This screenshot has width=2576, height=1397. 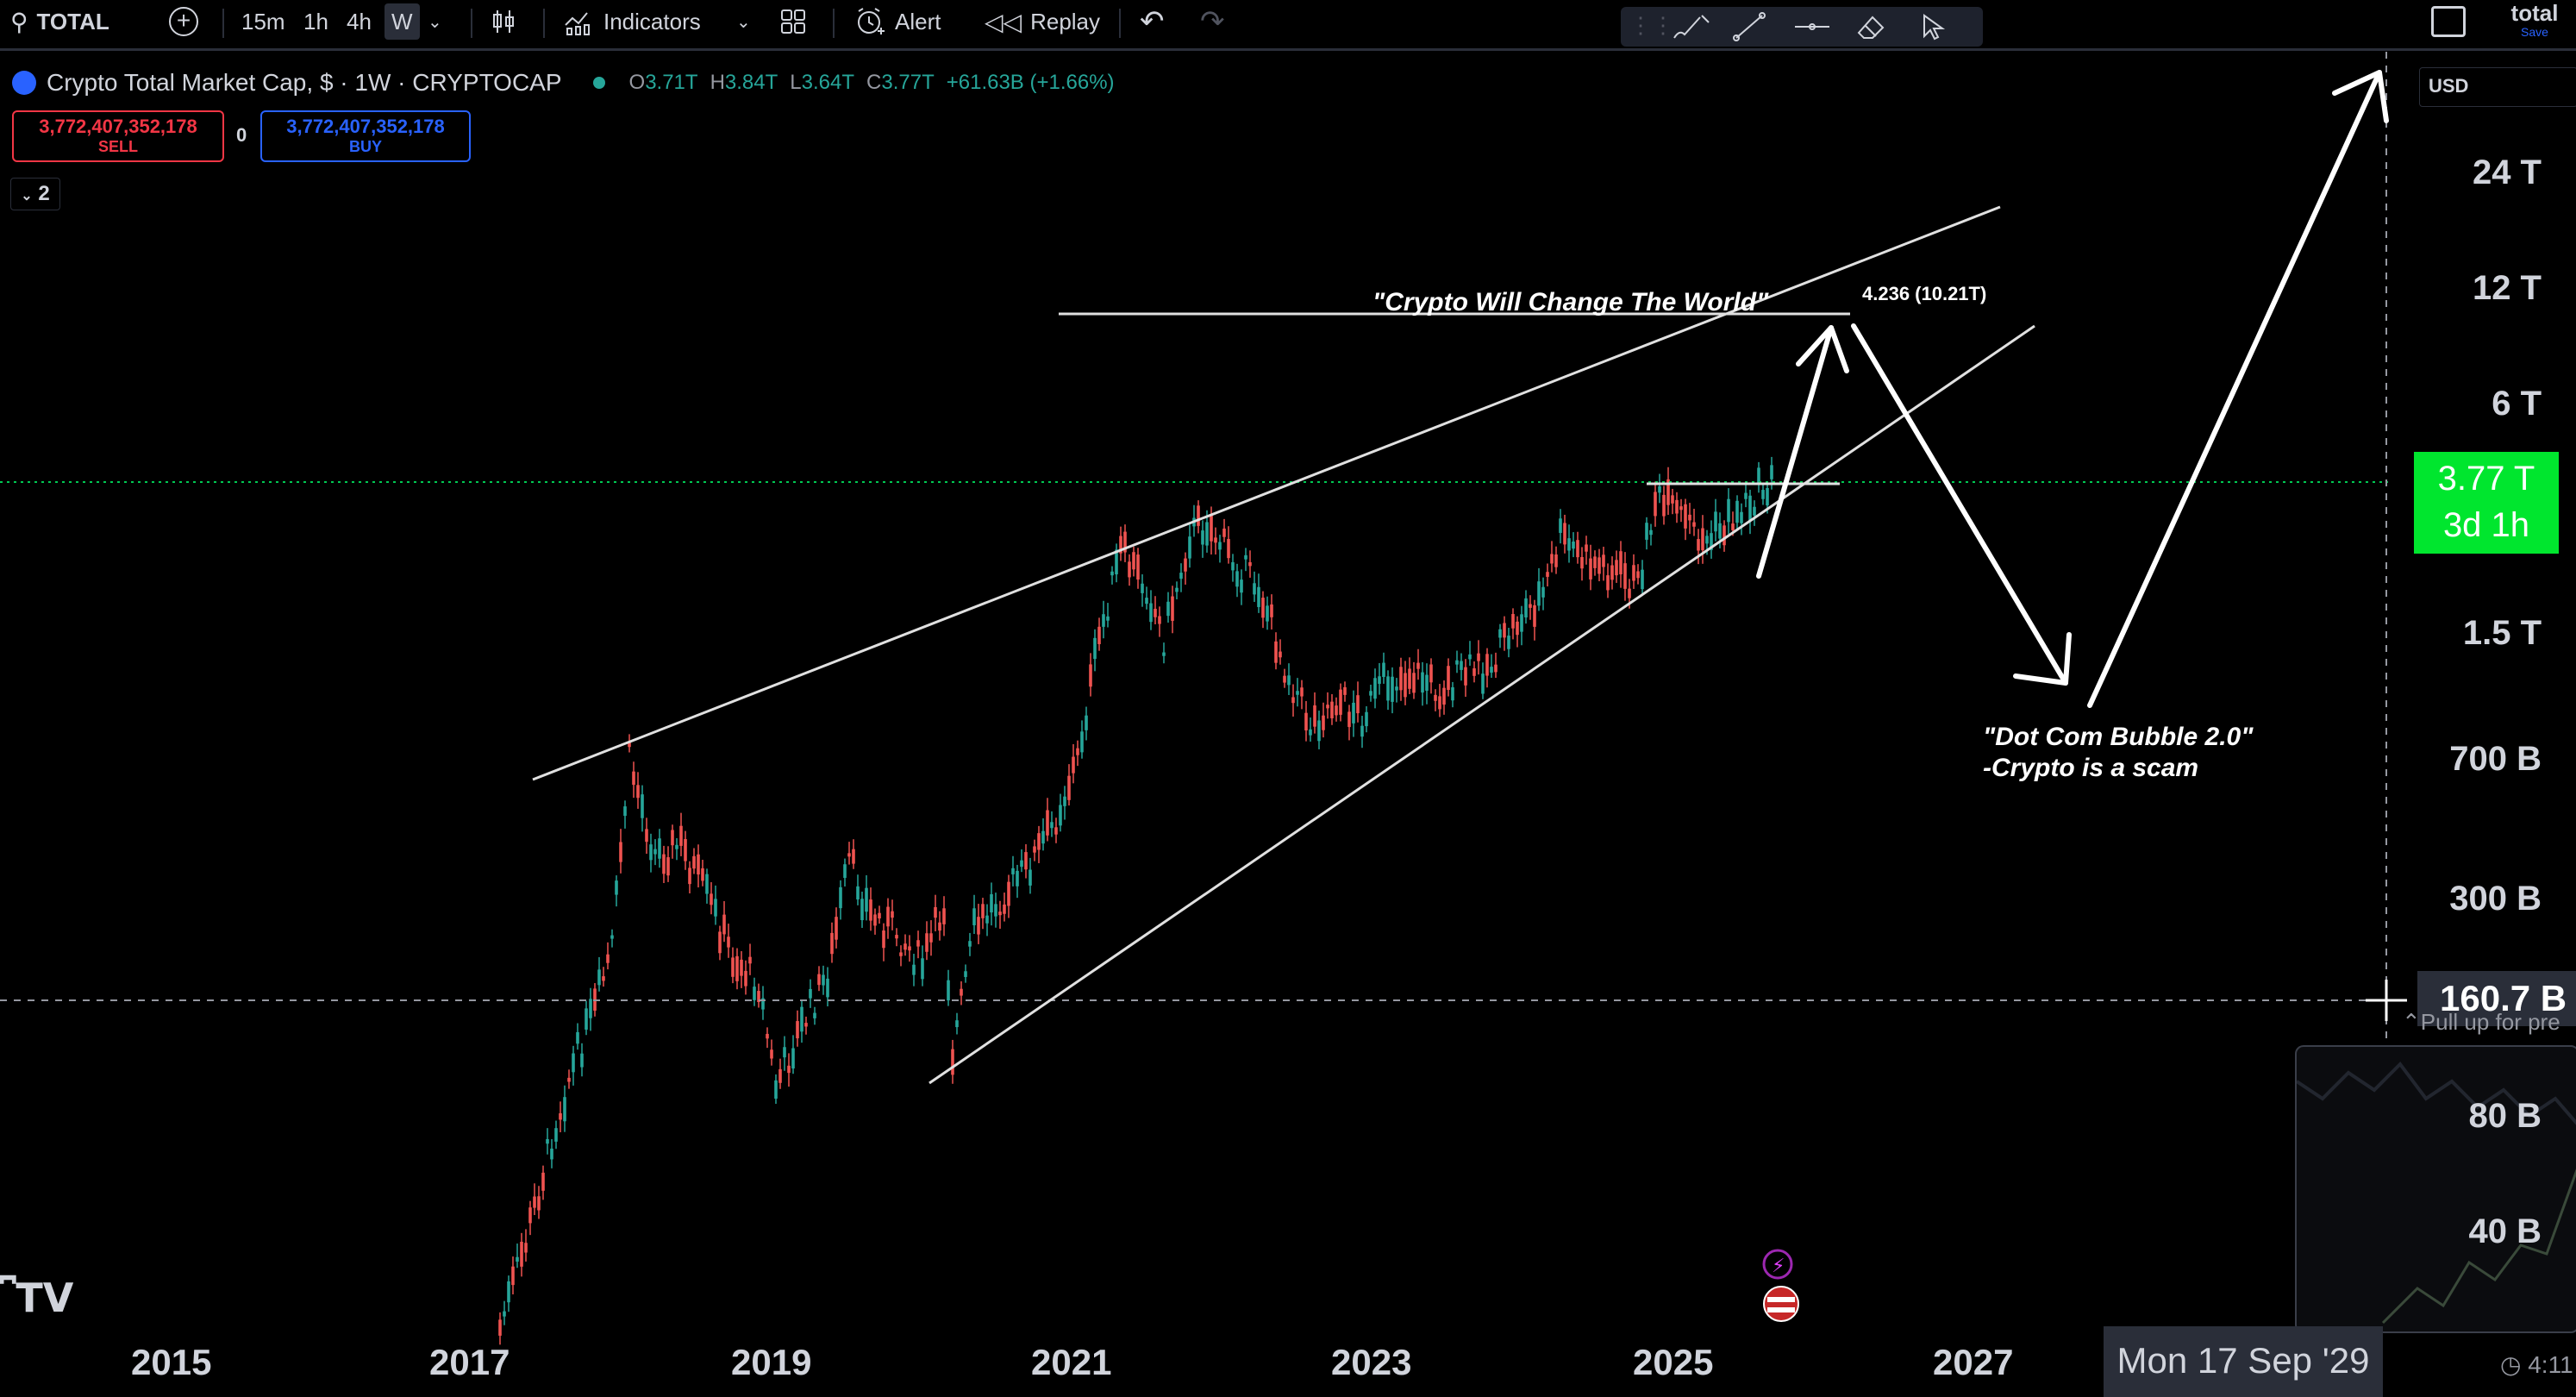 I want to click on currency-selector: USD, so click(x=2497, y=87).